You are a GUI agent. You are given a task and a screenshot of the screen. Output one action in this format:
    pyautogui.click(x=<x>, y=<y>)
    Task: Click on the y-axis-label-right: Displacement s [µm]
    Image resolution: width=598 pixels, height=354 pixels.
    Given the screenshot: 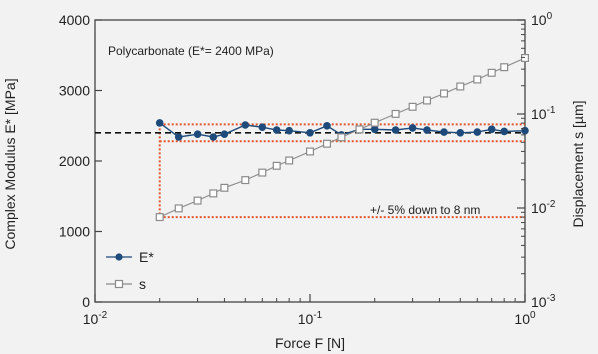 What is the action you would take?
    pyautogui.click(x=578, y=163)
    